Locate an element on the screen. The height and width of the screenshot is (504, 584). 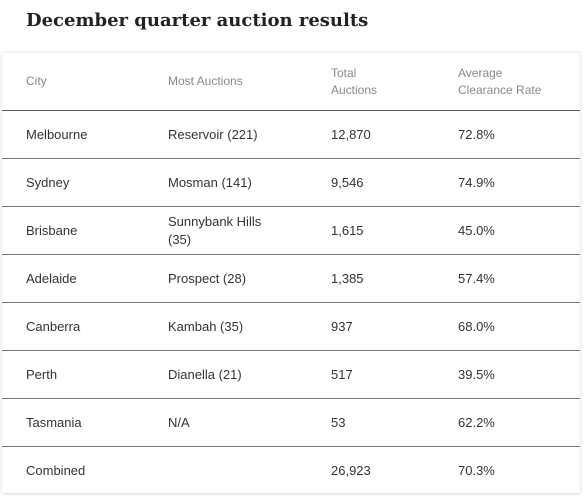
cell-most-auctions: Kambah (35) is located at coordinates (206, 326).